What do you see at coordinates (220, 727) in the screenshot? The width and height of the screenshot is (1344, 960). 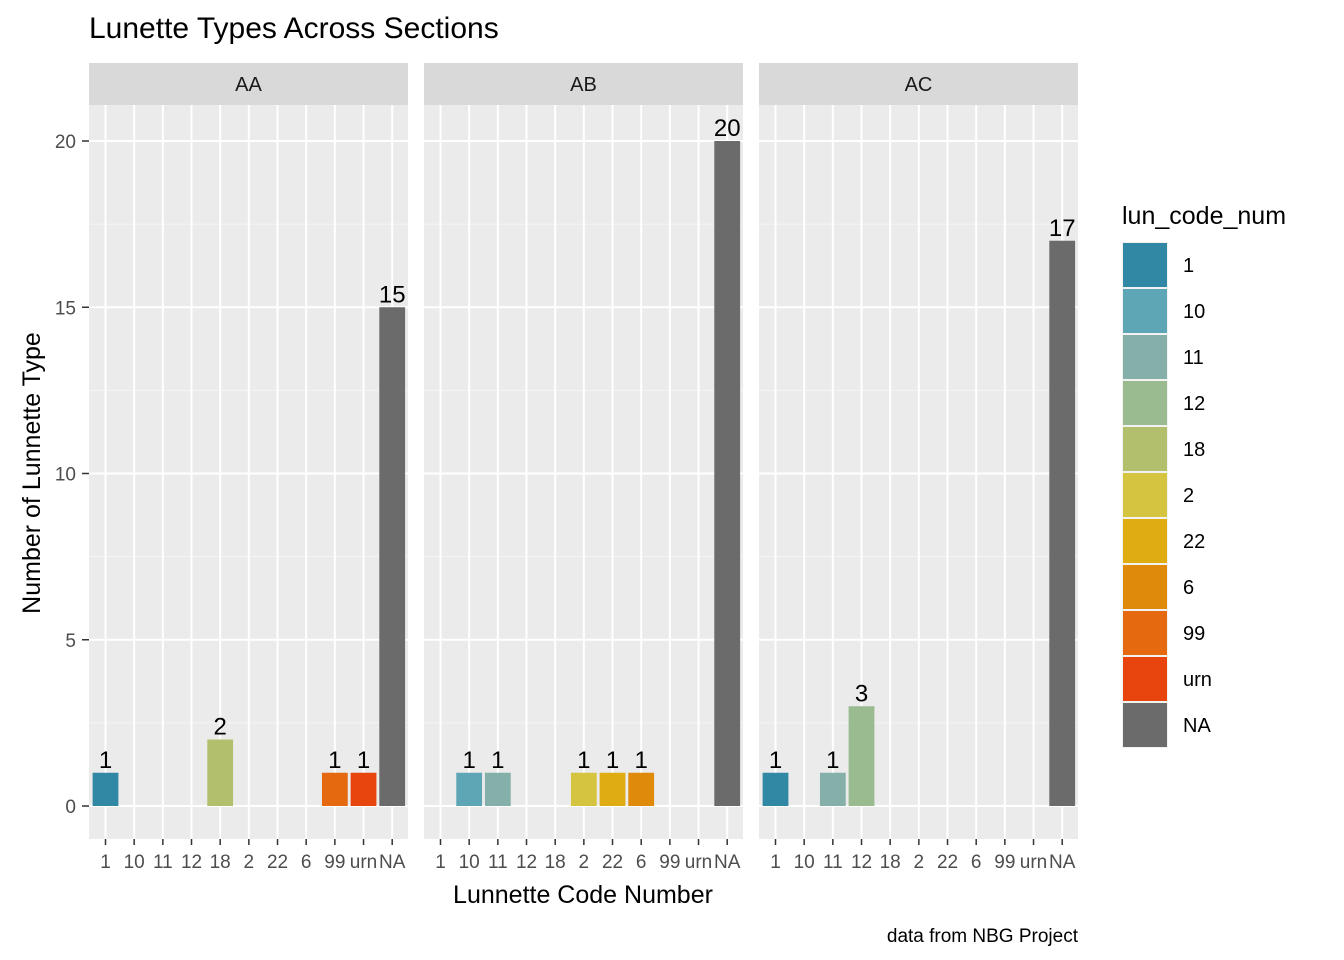 I see `bar-value-label: 2` at bounding box center [220, 727].